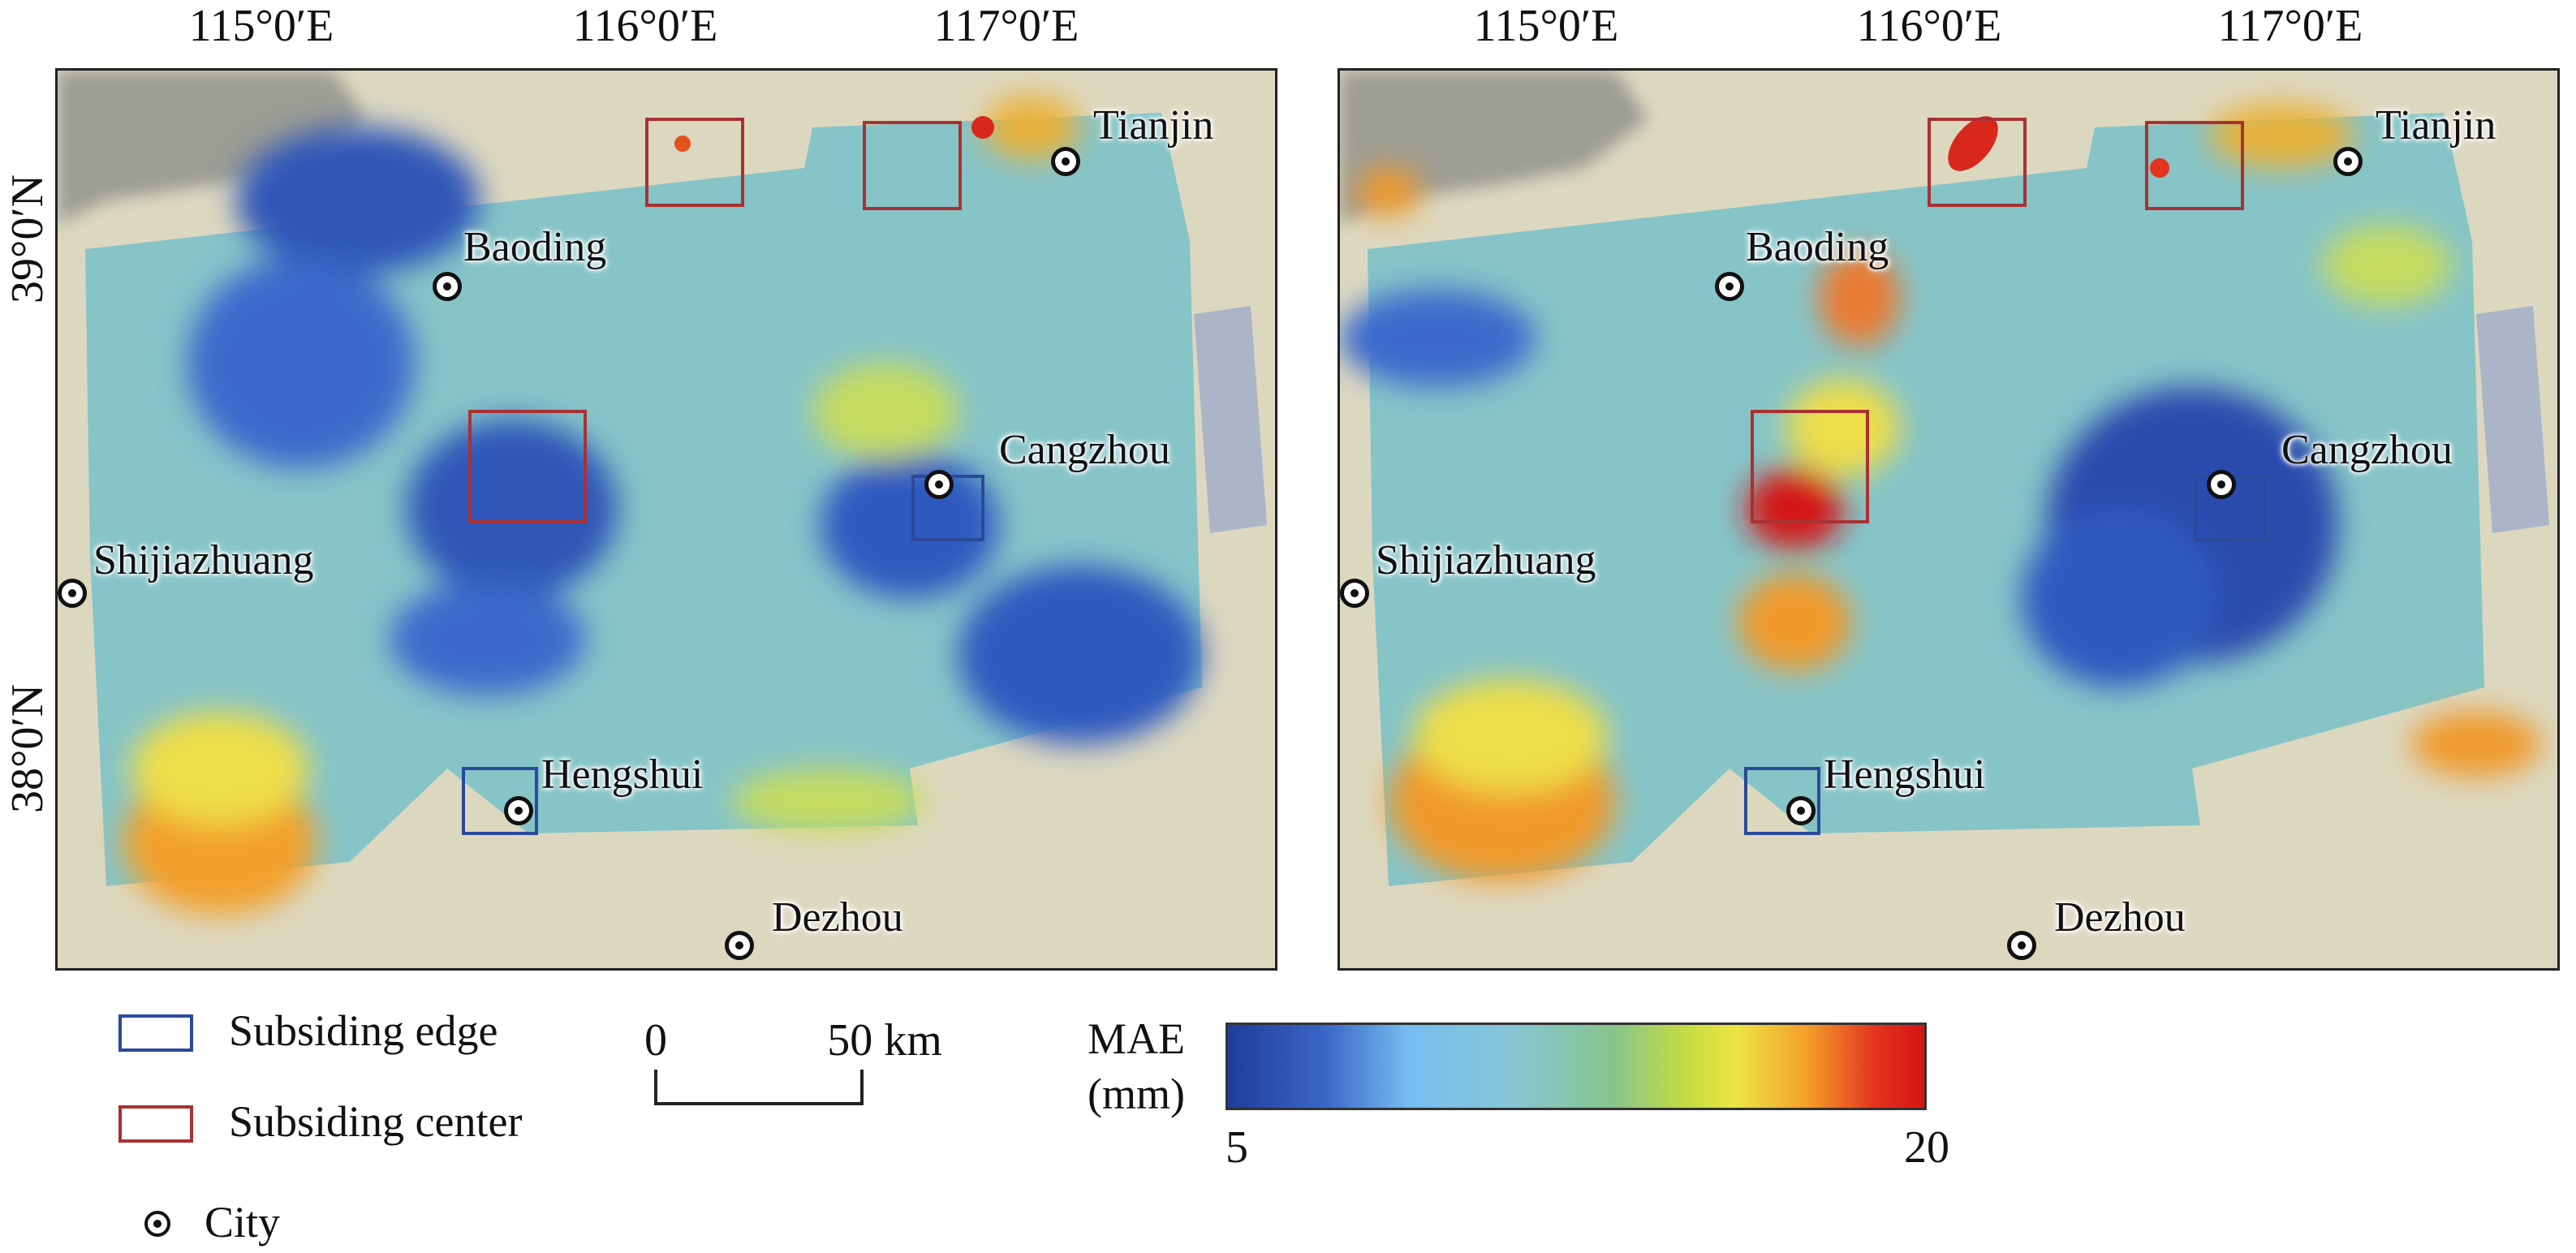 The image size is (2576, 1253). Describe the element at coordinates (884, 1040) in the screenshot. I see `scale-bar-end: 50 km` at that location.